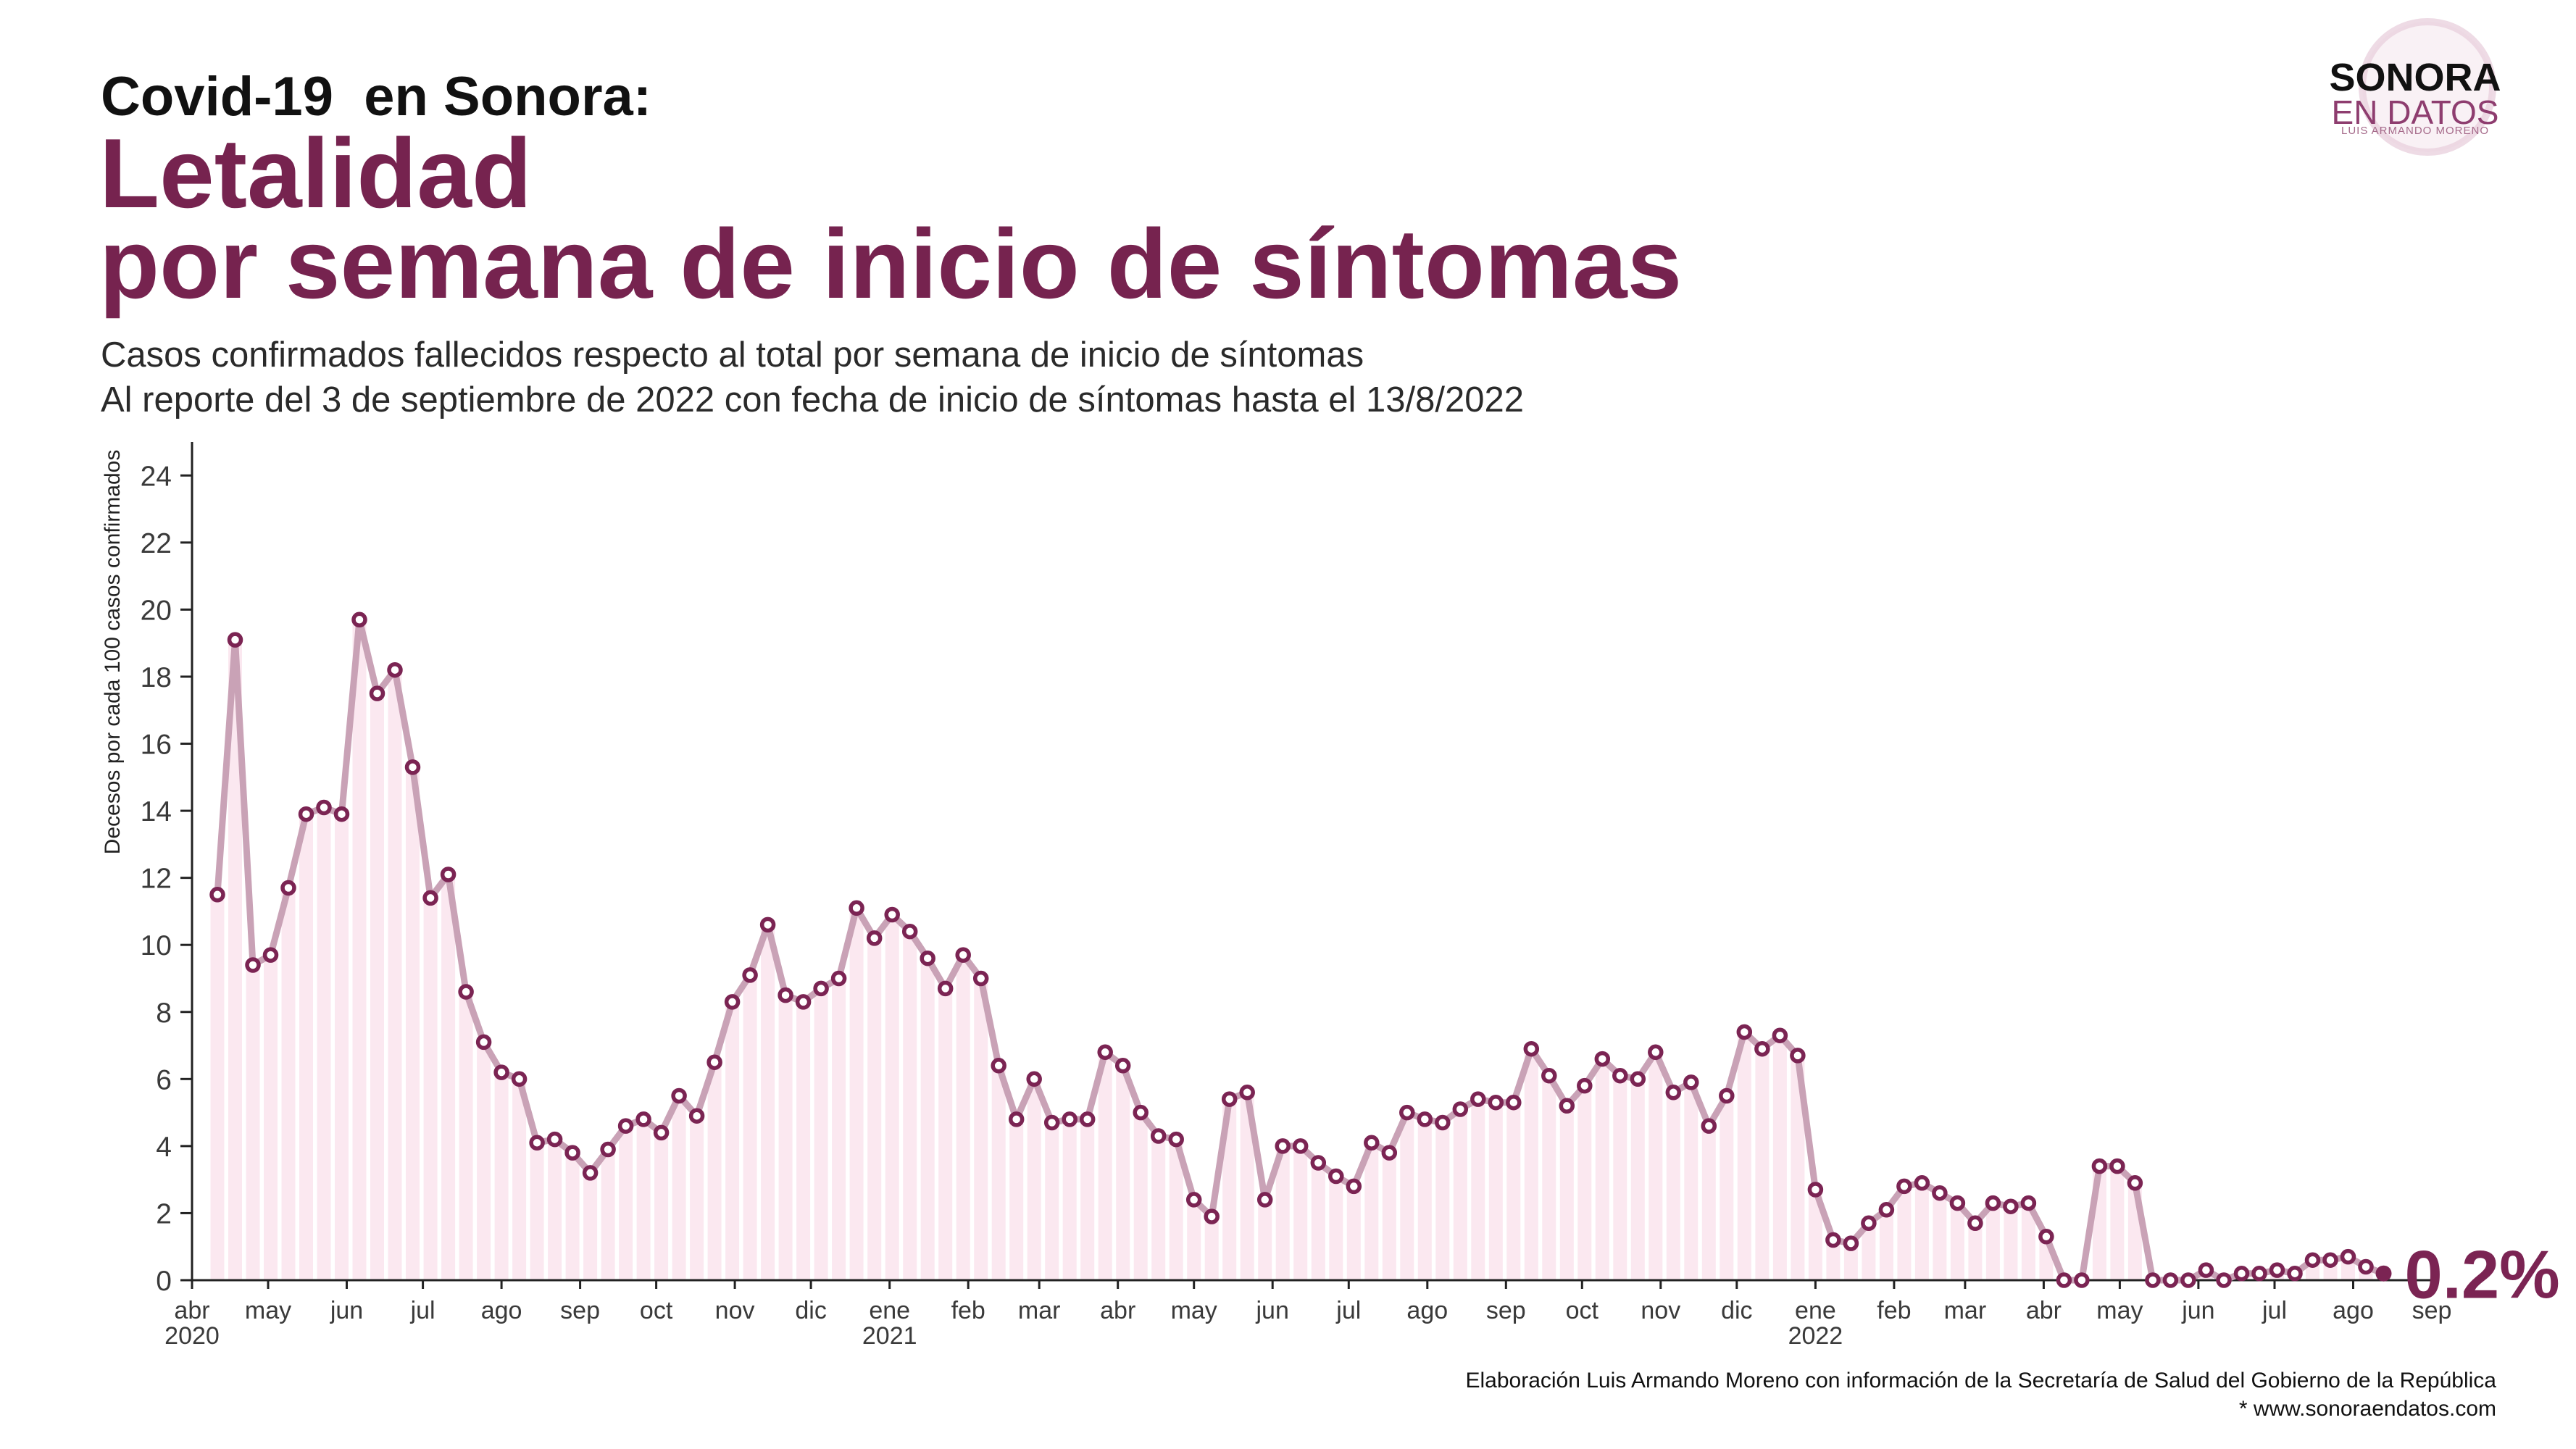 This screenshot has height=1449, width=2576. What do you see at coordinates (156, 745) in the screenshot?
I see `y-tick-label: 16` at bounding box center [156, 745].